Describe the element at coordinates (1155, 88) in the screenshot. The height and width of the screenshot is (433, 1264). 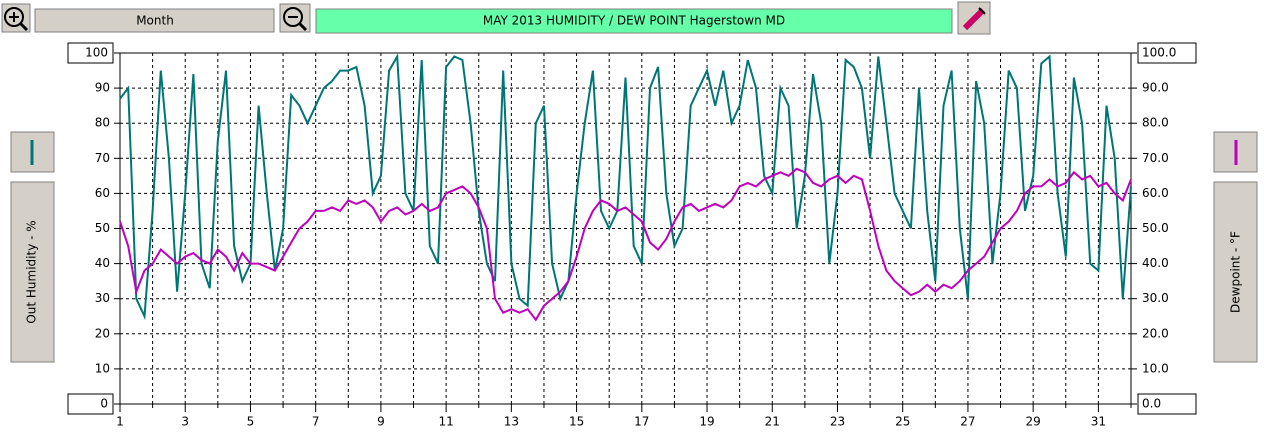
I see `y2-tick-label: 90.0` at that location.